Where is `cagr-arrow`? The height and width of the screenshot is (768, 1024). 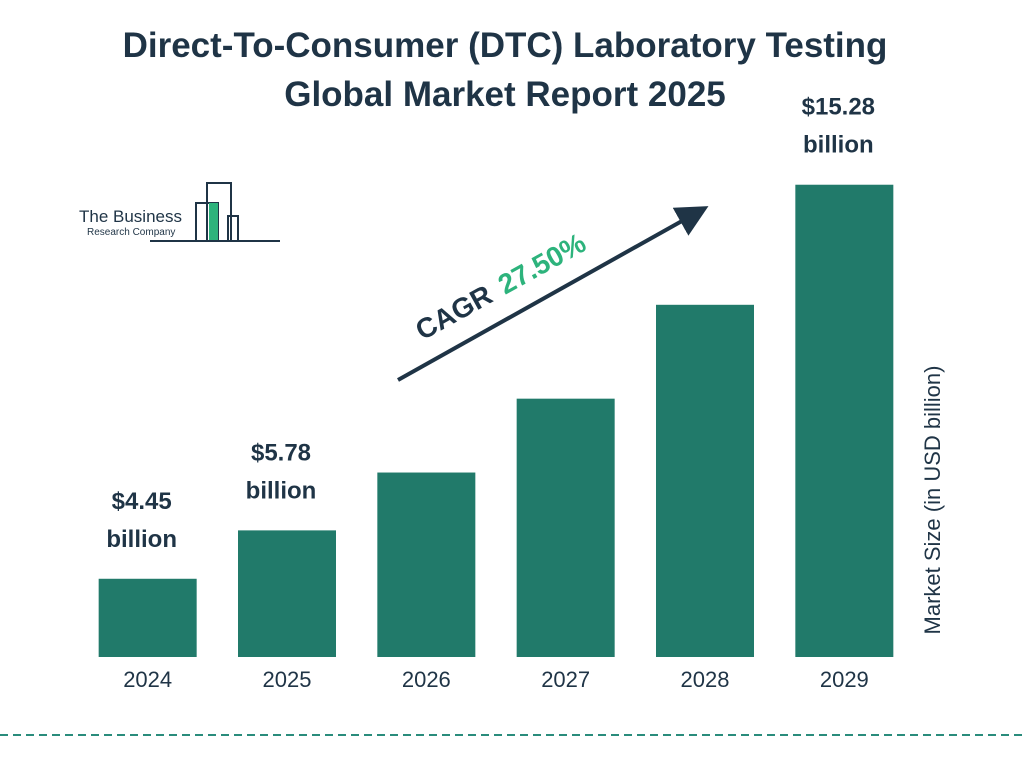
cagr-arrow is located at coordinates (553, 294).